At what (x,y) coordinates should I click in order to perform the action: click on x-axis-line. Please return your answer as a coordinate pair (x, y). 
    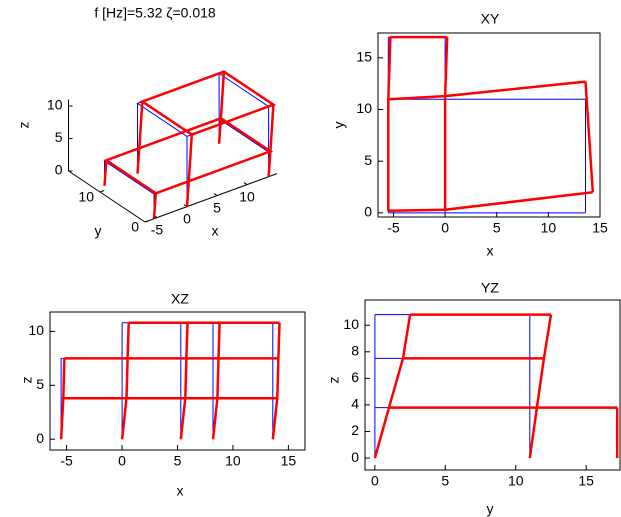
    Looking at the image, I should click on (211, 198).